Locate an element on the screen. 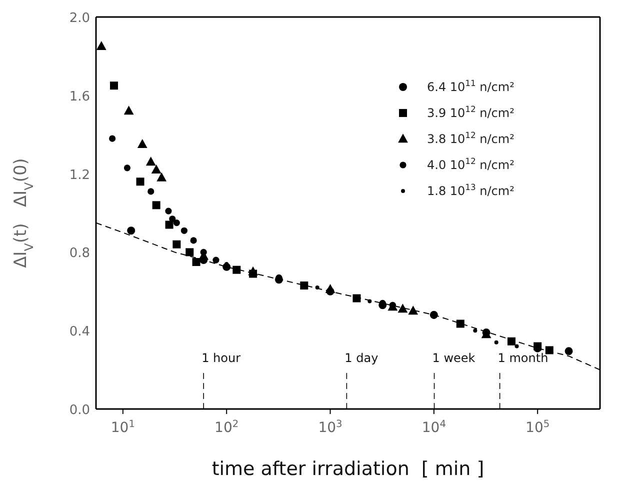 Image resolution: width=621 pixels, height=499 pixels. legend-label: 3.8 10$^{12}$ n/cm² is located at coordinates (471, 138).